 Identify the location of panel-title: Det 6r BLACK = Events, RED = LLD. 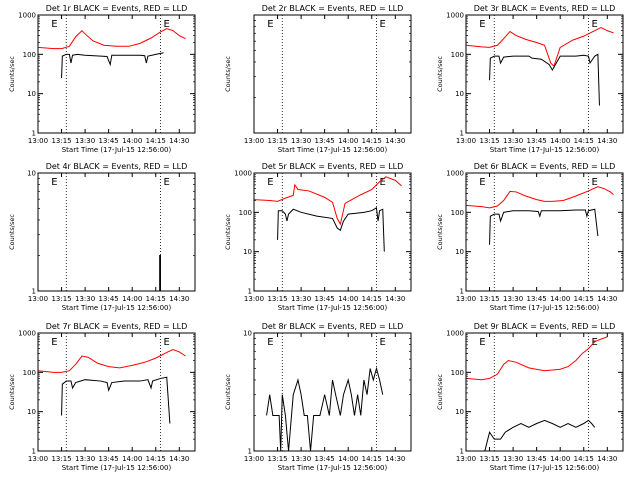
(545, 166).